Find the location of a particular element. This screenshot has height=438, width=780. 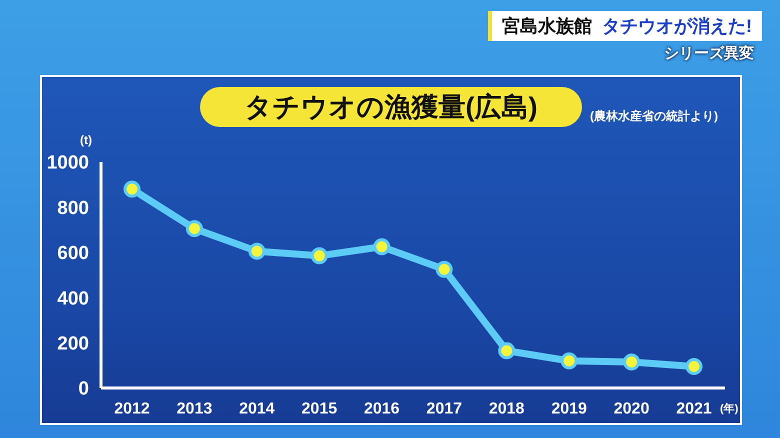

y-tick-label: 600 is located at coordinates (73, 253).